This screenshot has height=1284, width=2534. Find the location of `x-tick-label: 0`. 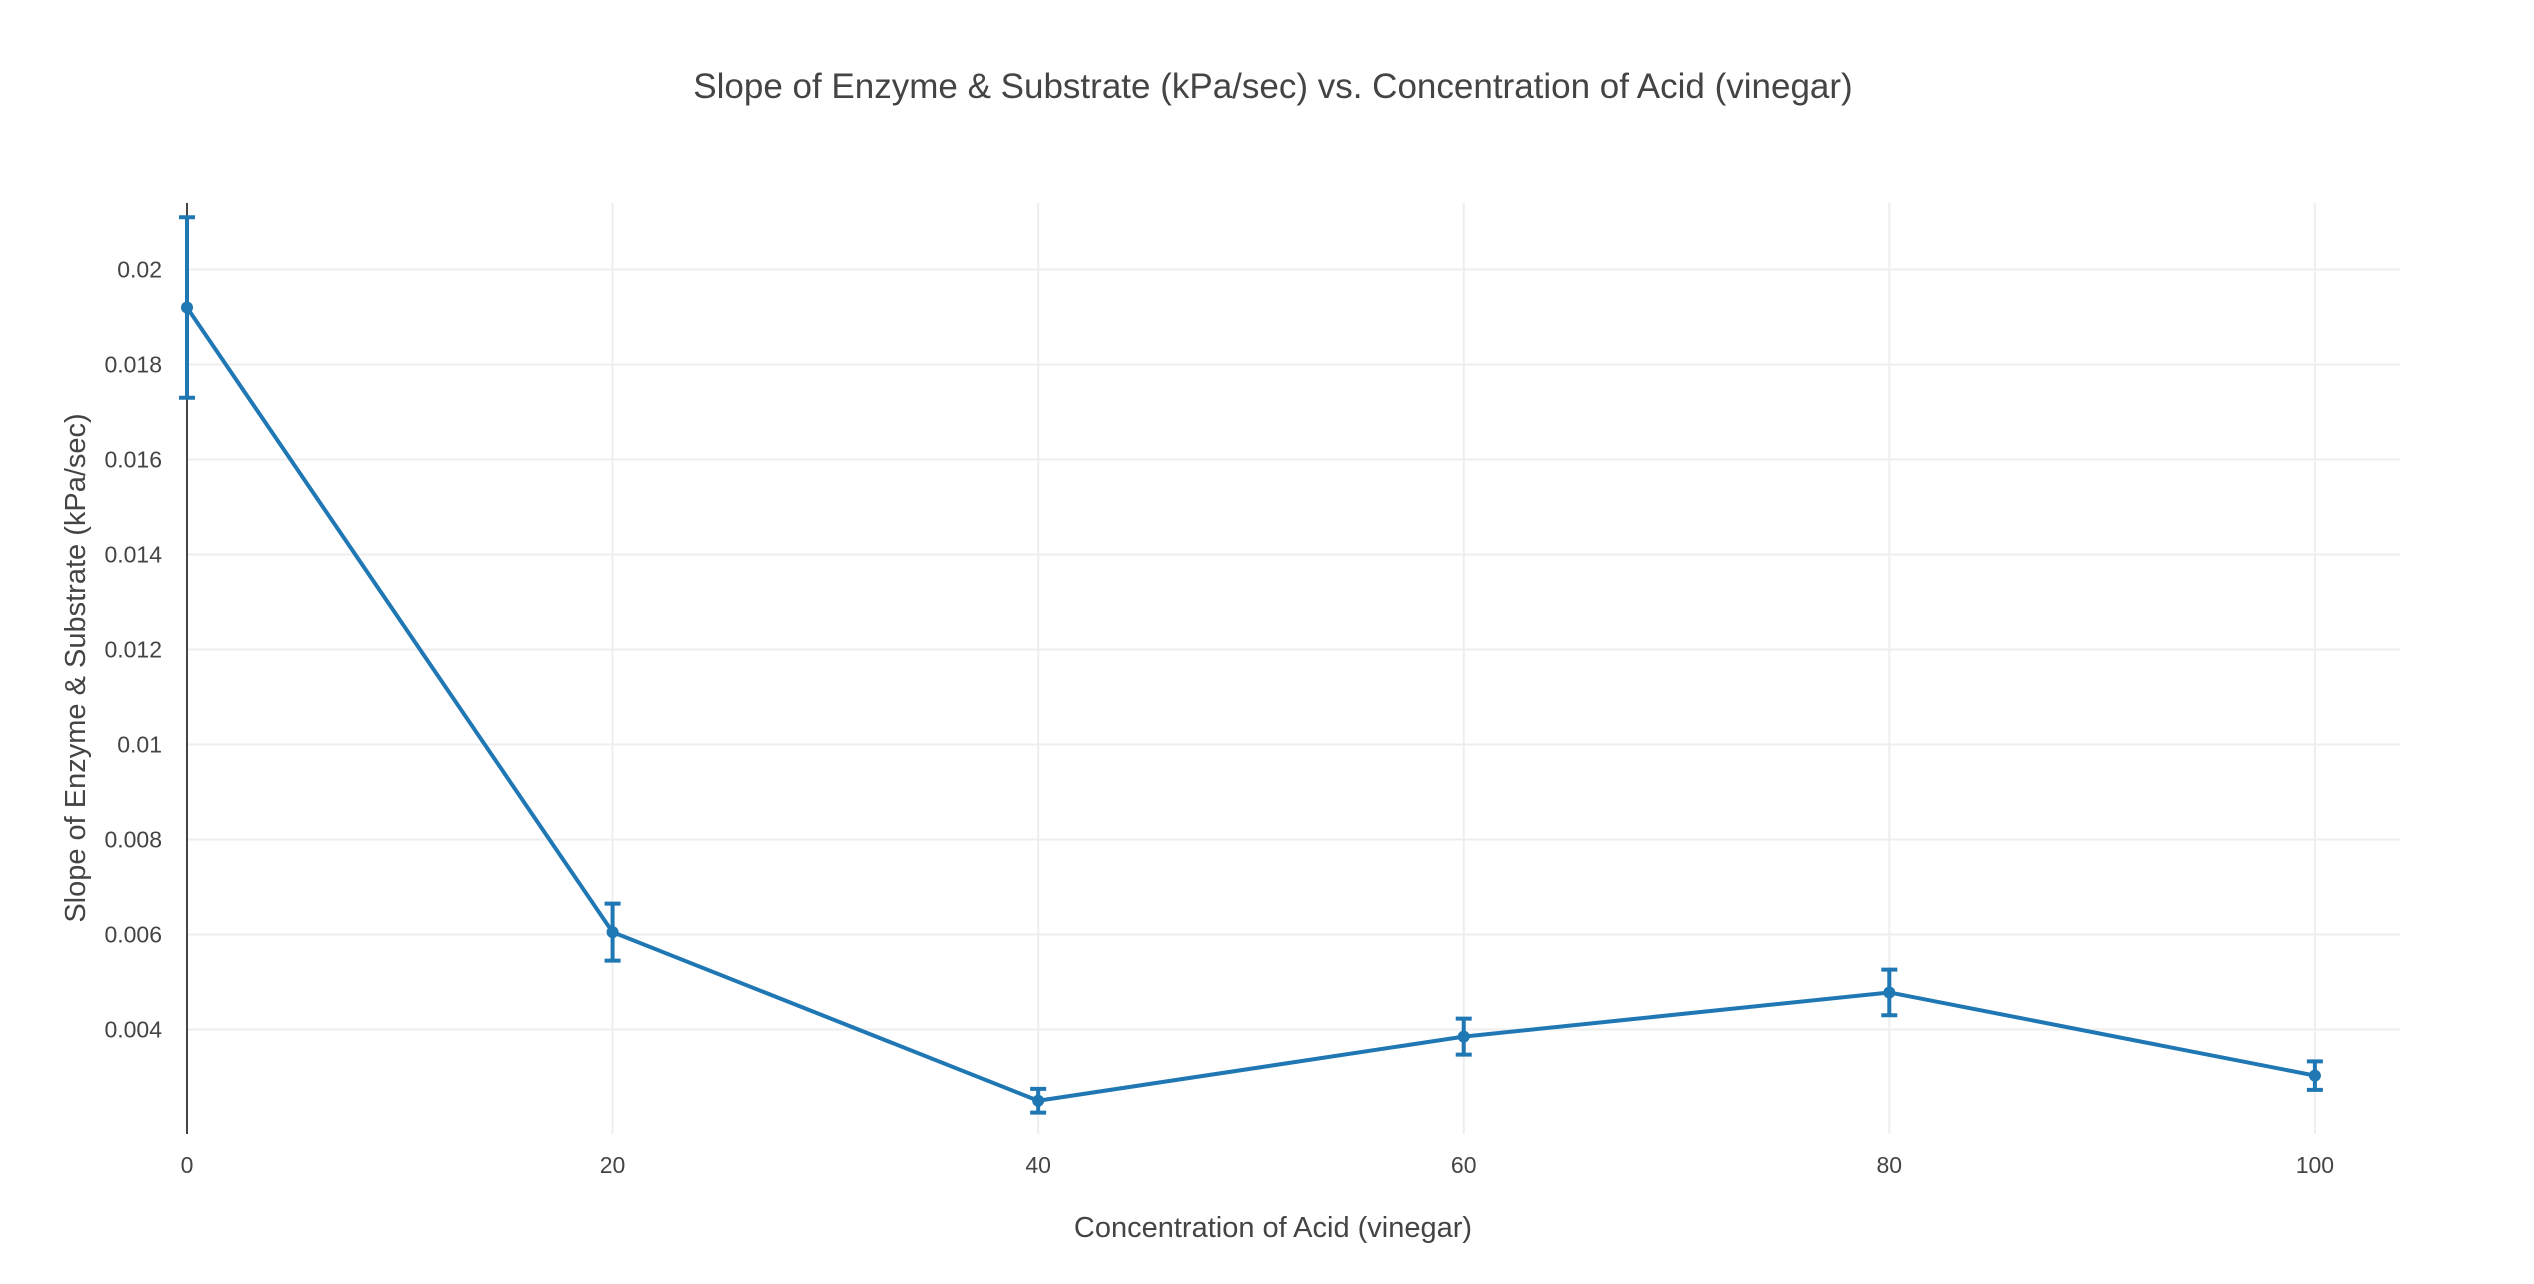

x-tick-label: 0 is located at coordinates (187, 1165).